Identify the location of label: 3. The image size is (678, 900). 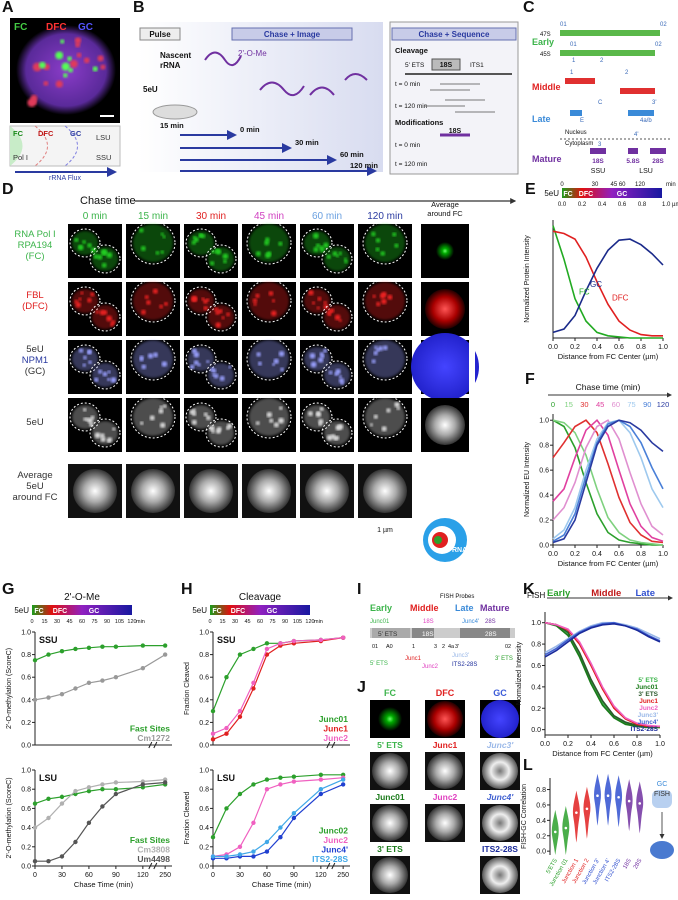
(435, 647).